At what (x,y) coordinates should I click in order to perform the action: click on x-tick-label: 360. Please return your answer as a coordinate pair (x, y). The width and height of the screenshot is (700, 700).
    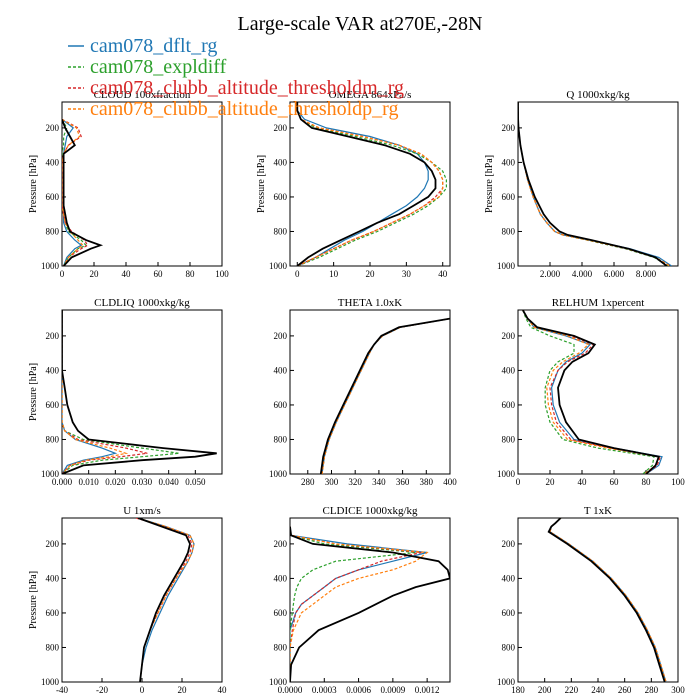
    Looking at the image, I should click on (403, 482).